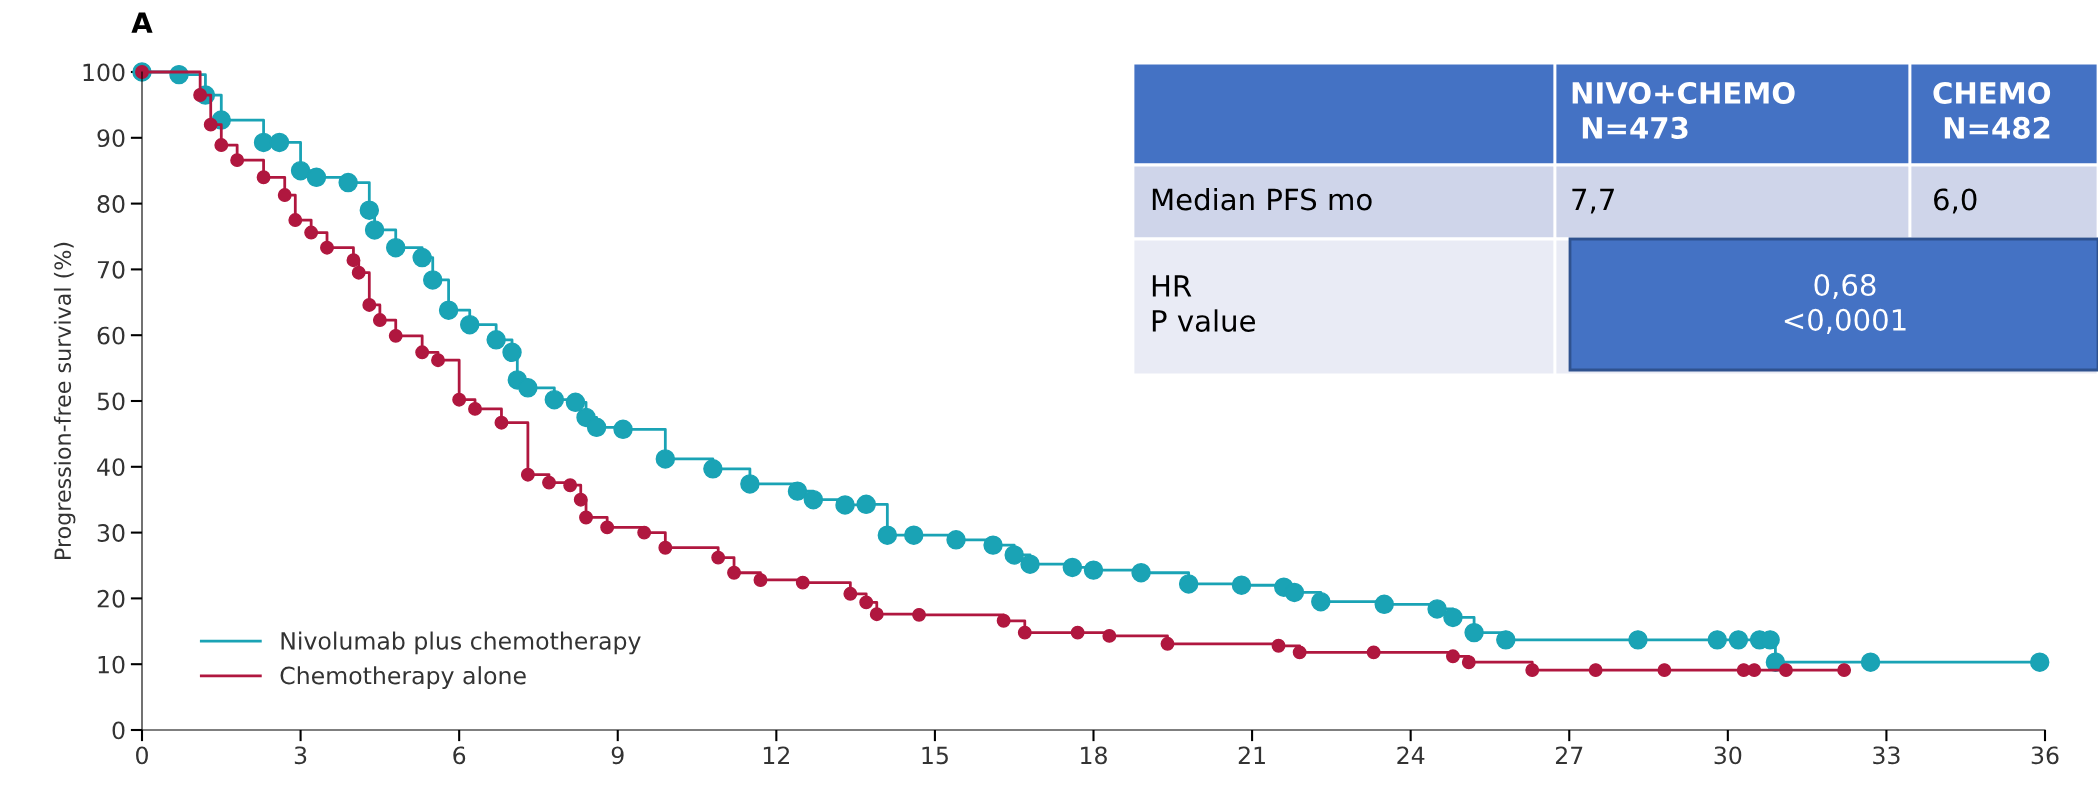 This screenshot has width=2098, height=785. Describe the element at coordinates (776, 755) in the screenshot. I see `x-tick-label: 12` at that location.